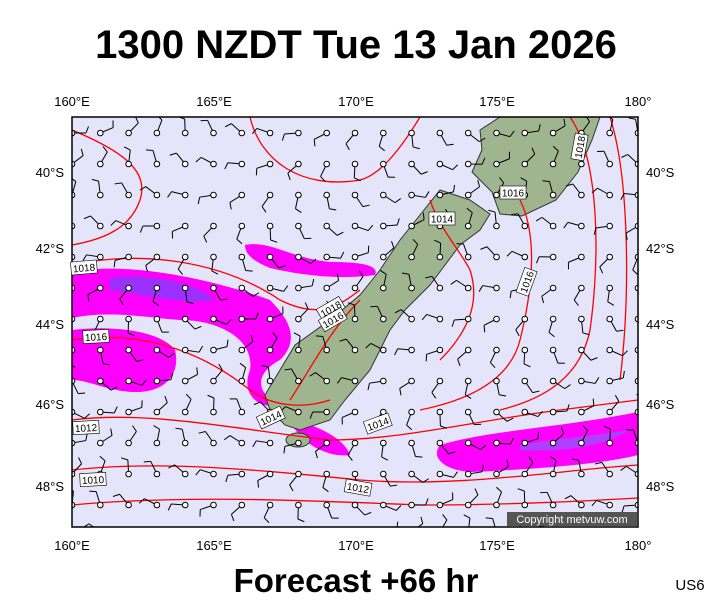 The image size is (711, 600). I want to click on isobar-label-group: 1014, so click(442, 218).